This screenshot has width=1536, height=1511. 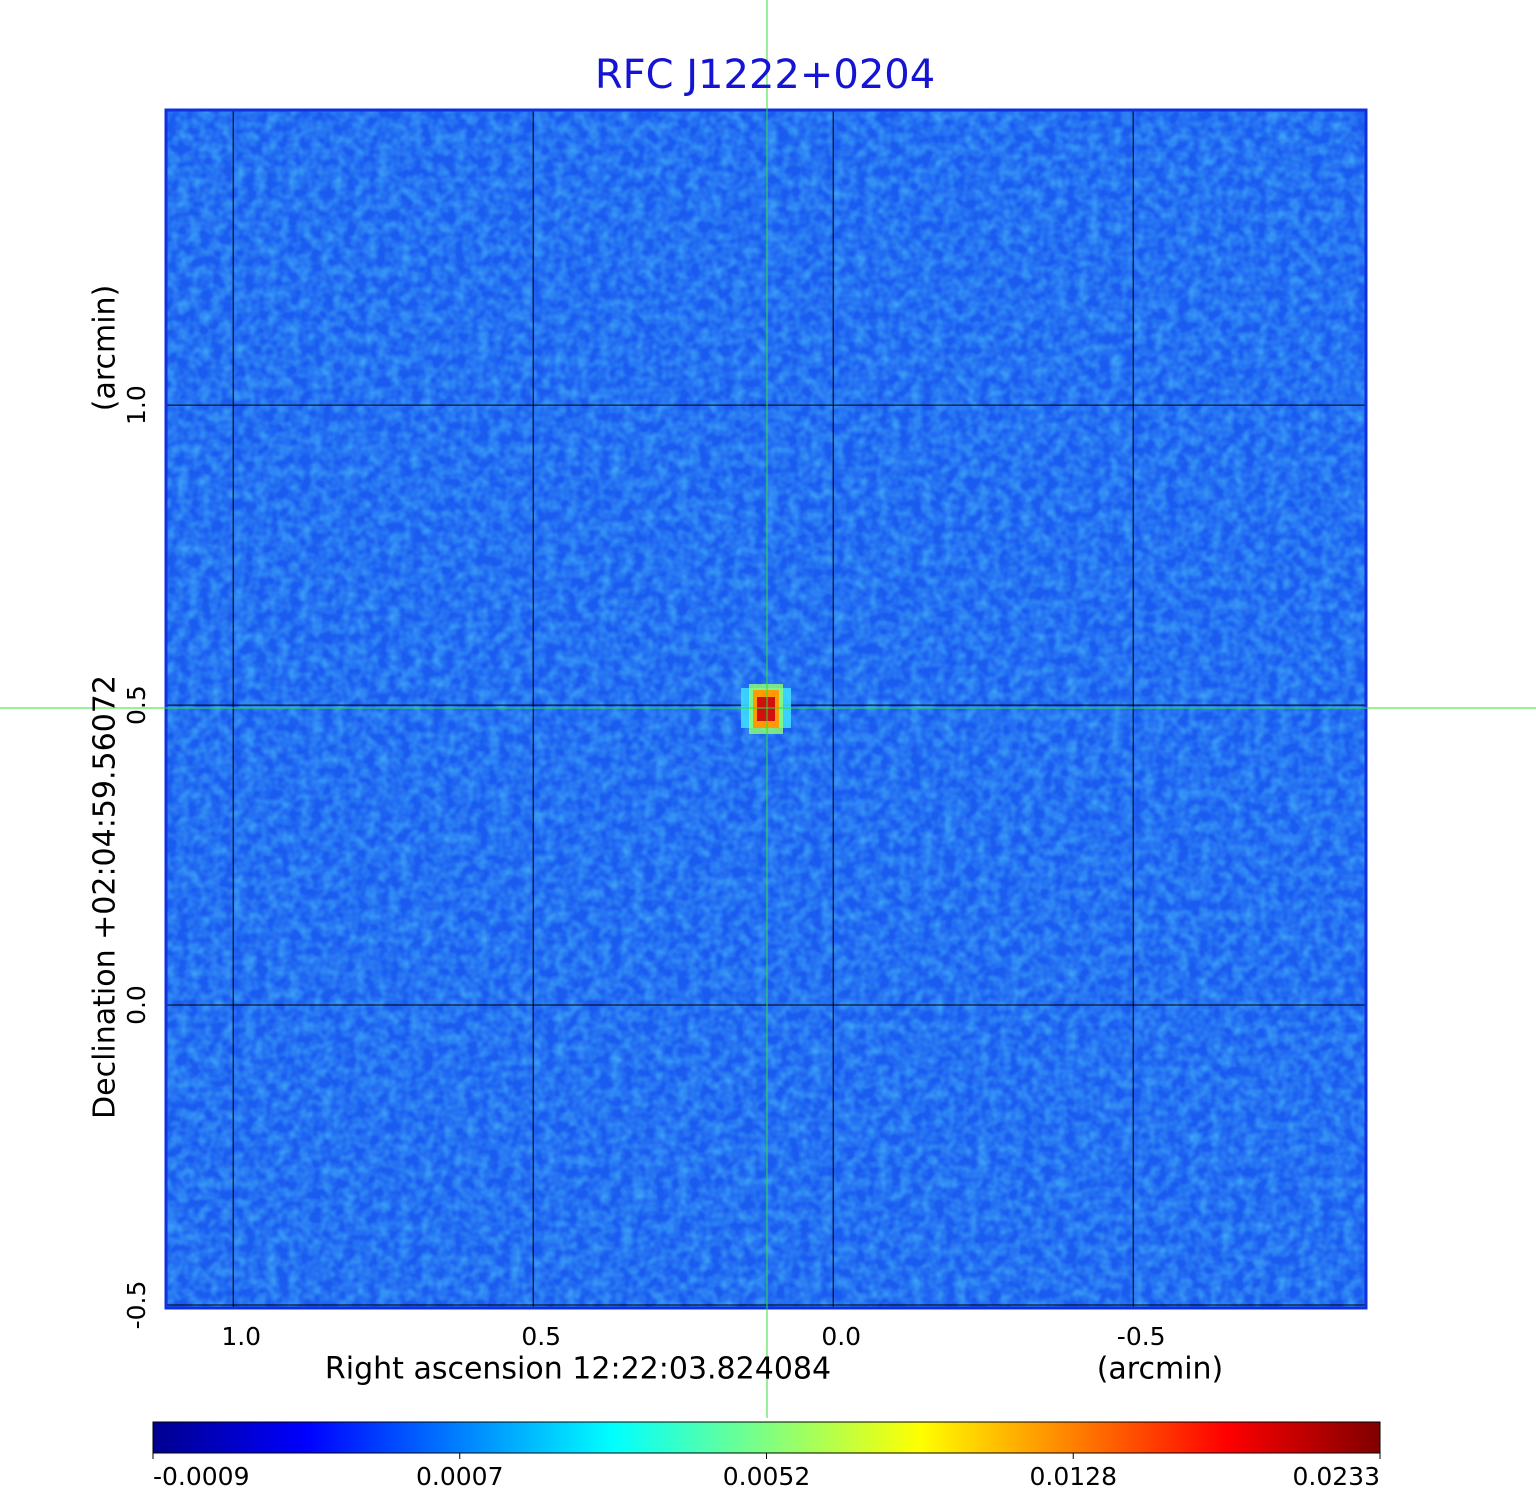 What do you see at coordinates (1073, 1476) in the screenshot?
I see `colorbar-tick-label: 0.0128` at bounding box center [1073, 1476].